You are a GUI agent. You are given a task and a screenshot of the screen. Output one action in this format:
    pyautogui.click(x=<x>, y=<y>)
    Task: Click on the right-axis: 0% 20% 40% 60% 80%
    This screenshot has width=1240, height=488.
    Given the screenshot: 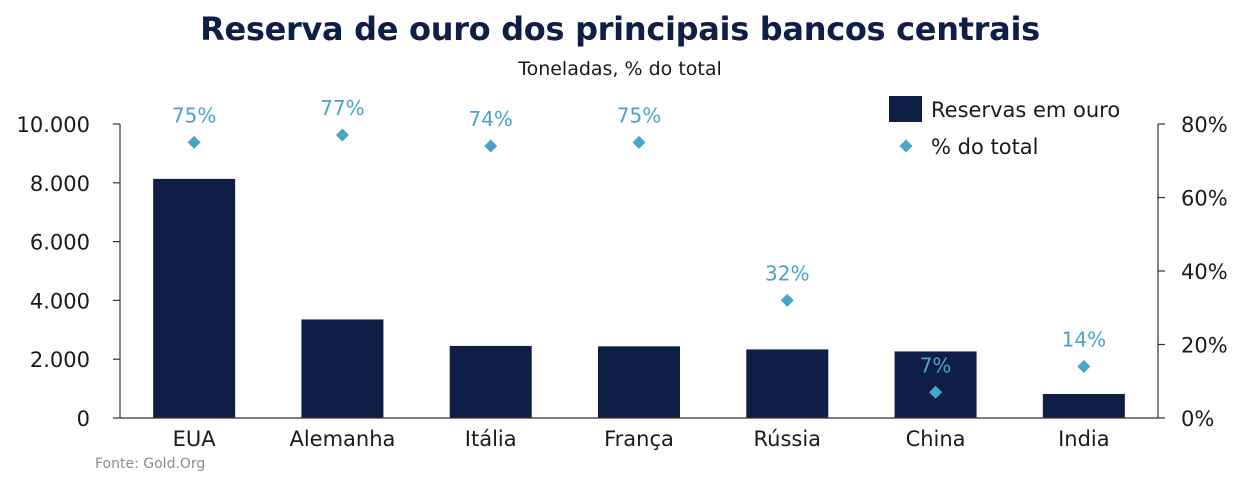 What is the action you would take?
    pyautogui.click(x=1192, y=272)
    